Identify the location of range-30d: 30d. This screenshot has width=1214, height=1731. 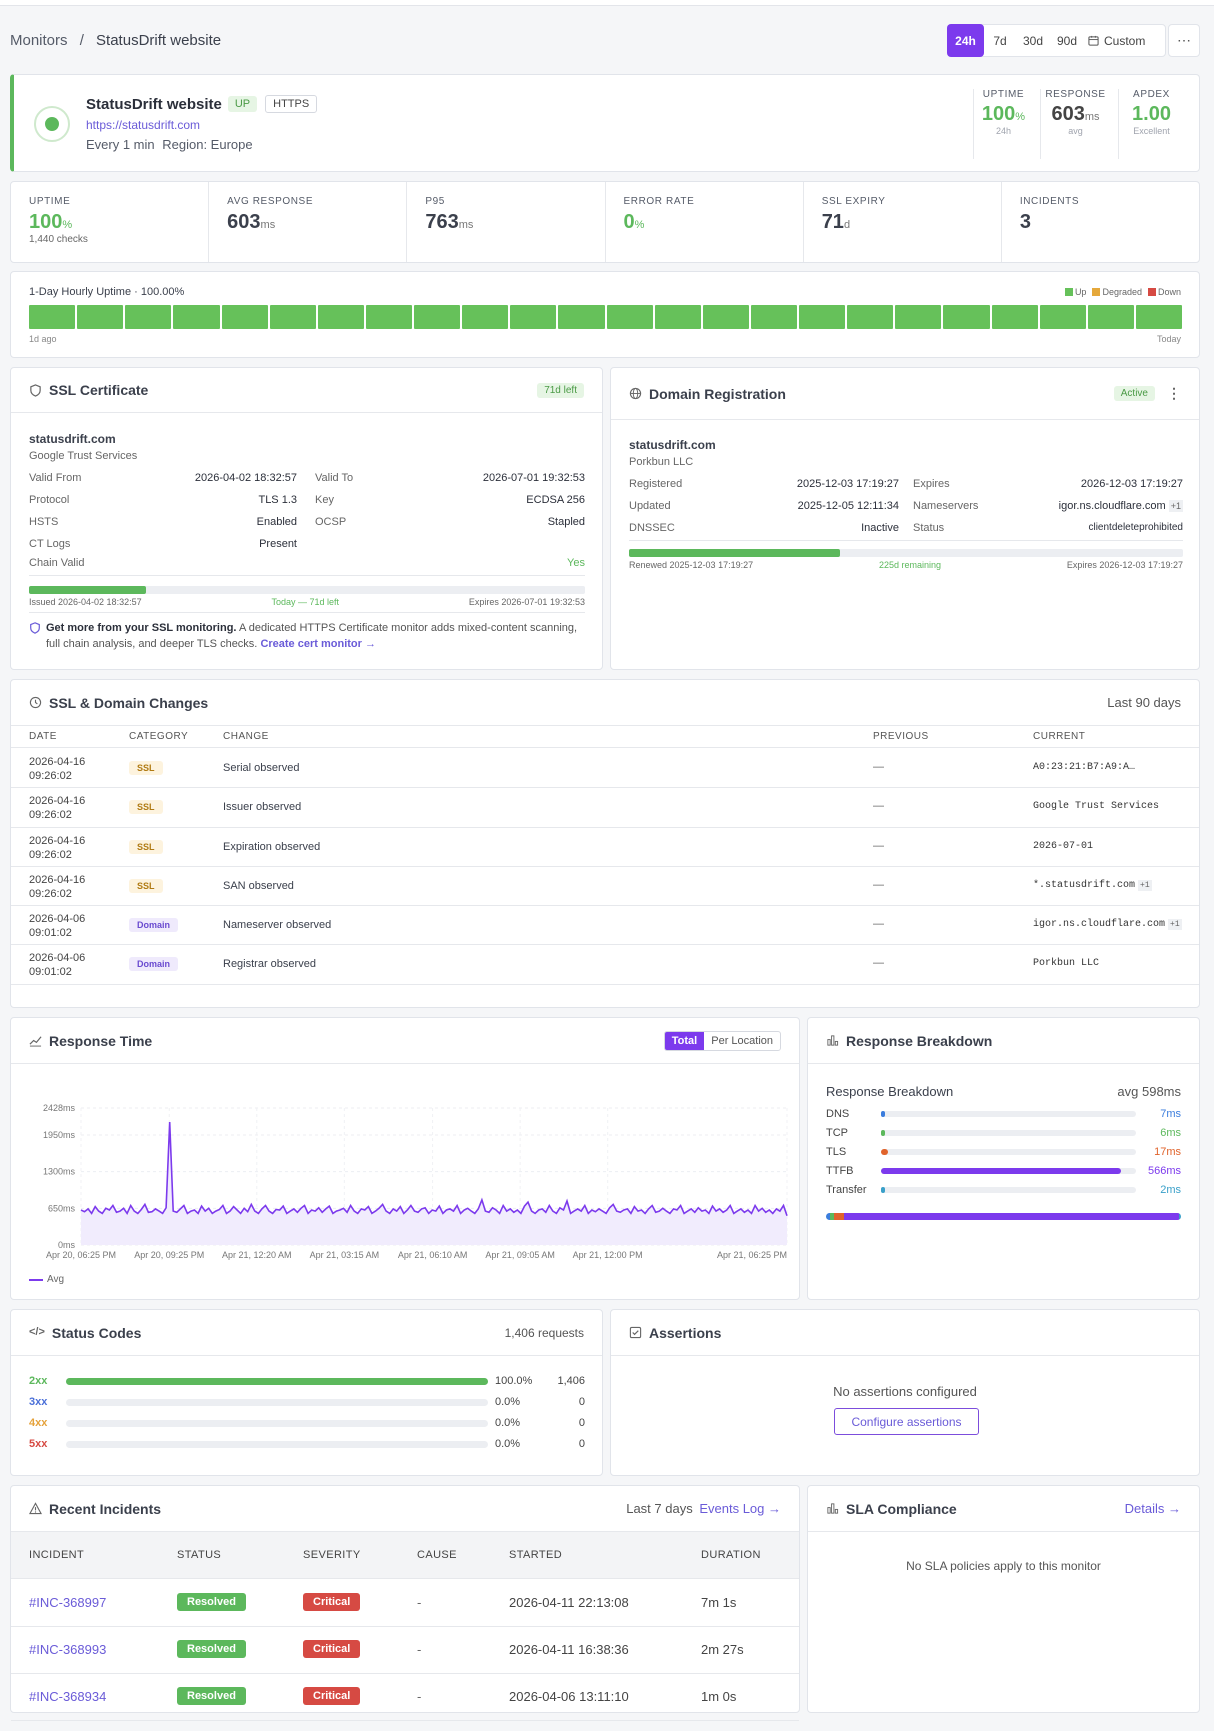
(1033, 40).